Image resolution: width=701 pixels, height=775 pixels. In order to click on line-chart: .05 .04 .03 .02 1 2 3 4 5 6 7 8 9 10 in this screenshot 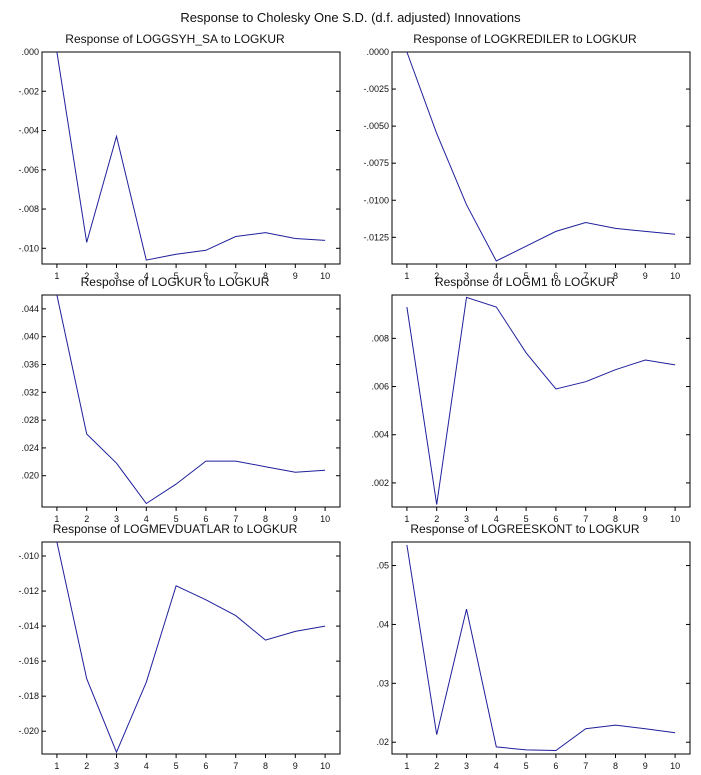, I will do `click(533, 656)`.